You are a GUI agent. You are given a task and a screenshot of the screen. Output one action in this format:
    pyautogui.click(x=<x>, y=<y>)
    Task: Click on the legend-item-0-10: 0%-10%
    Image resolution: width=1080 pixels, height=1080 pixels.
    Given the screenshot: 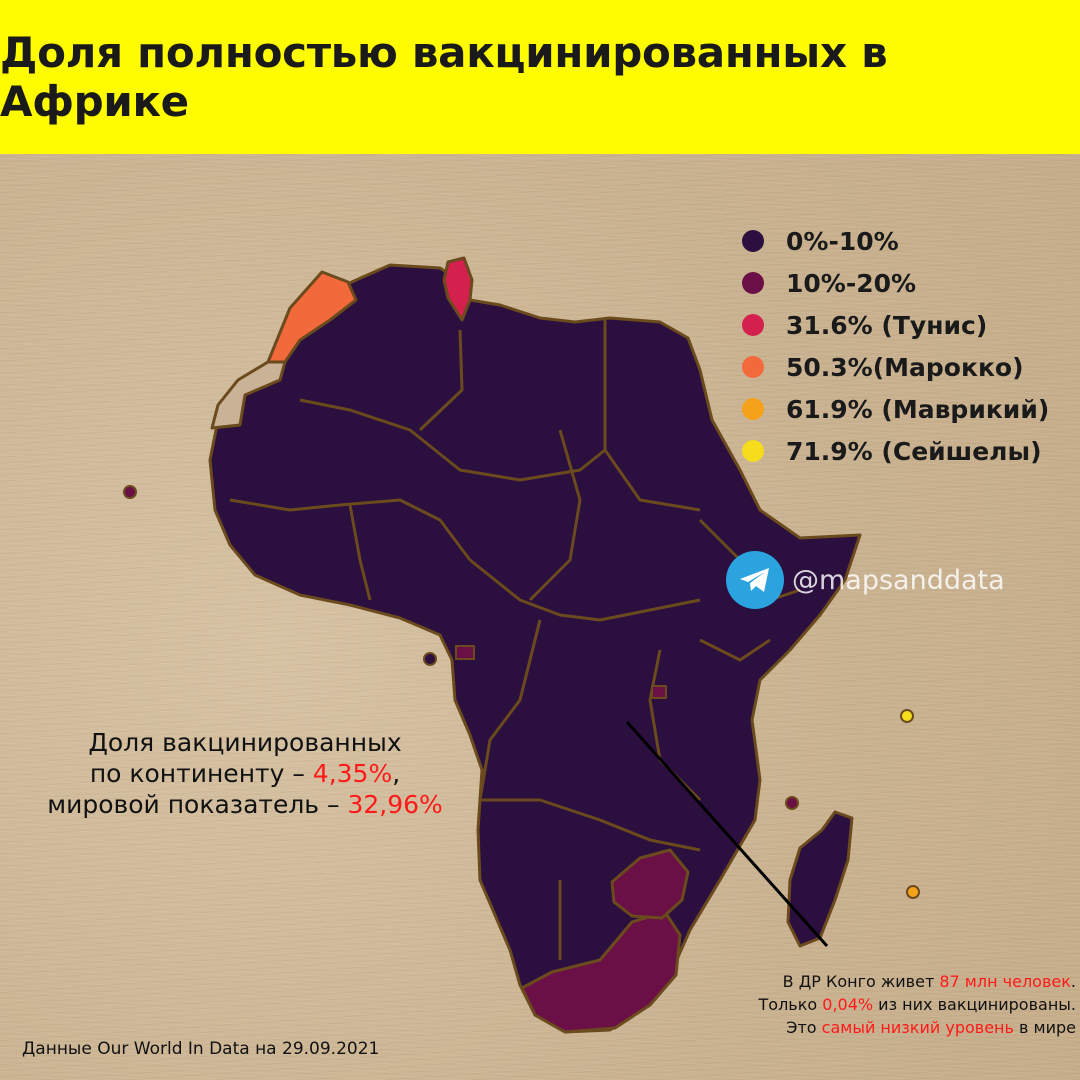 What is the action you would take?
    pyautogui.click(x=895, y=241)
    